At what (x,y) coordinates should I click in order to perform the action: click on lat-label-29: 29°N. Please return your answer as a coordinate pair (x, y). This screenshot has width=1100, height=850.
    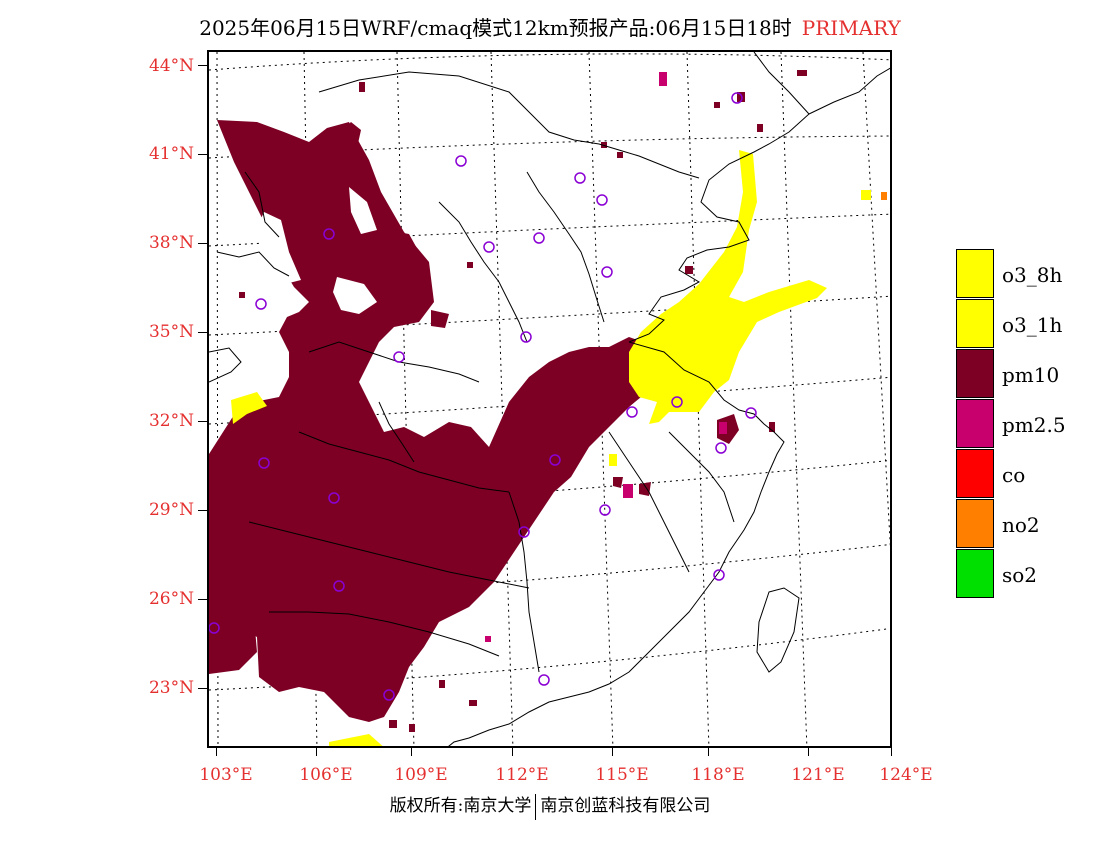
    Looking at the image, I should click on (171, 510).